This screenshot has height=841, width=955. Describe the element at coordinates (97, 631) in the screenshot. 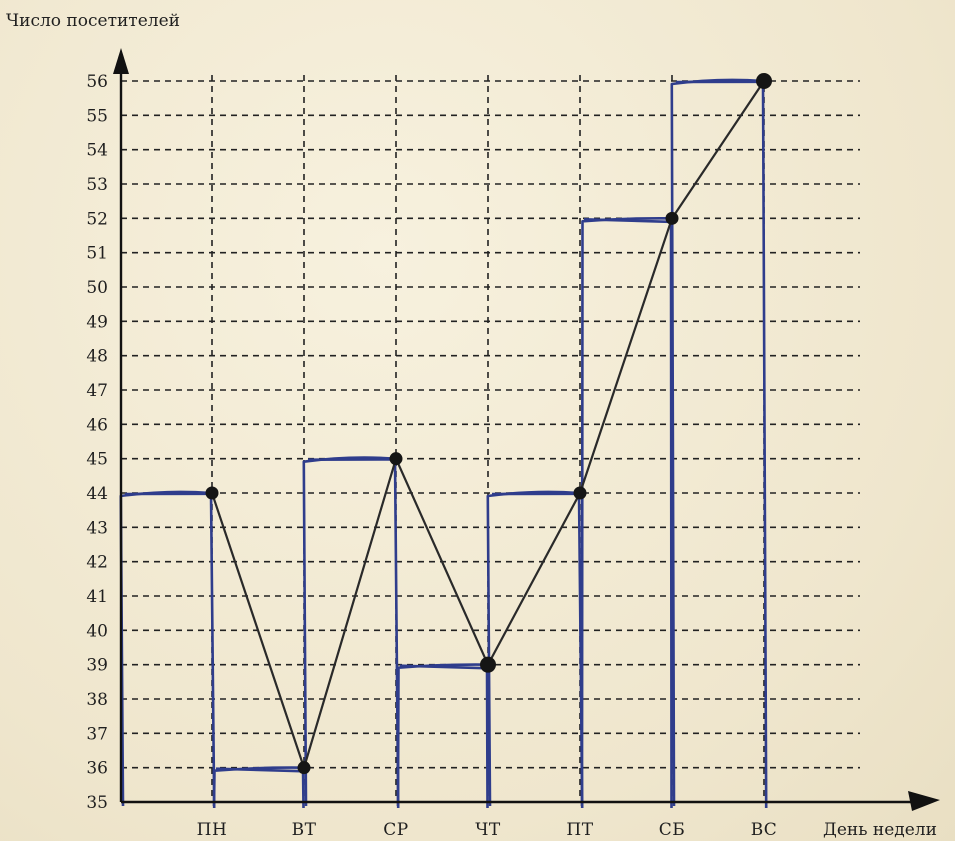

I see `y-tick-label: 40` at that location.